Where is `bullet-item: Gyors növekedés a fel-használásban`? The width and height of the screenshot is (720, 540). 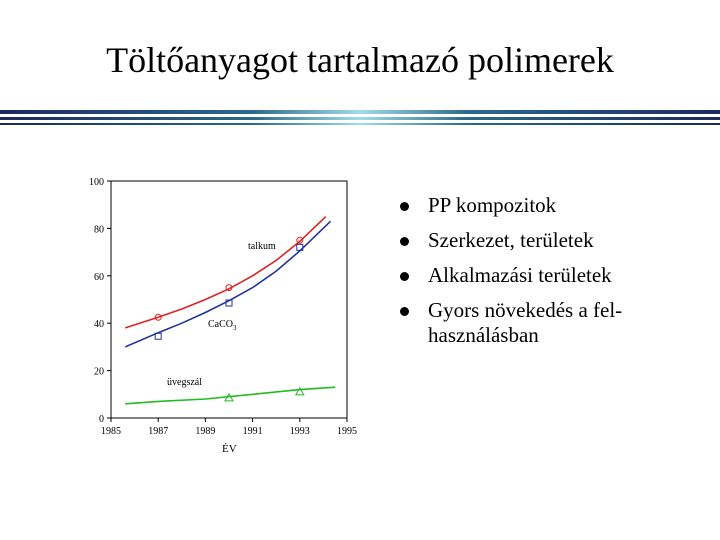
bullet-item: Gyors növekedés a fel-használásban is located at coordinates (555, 323).